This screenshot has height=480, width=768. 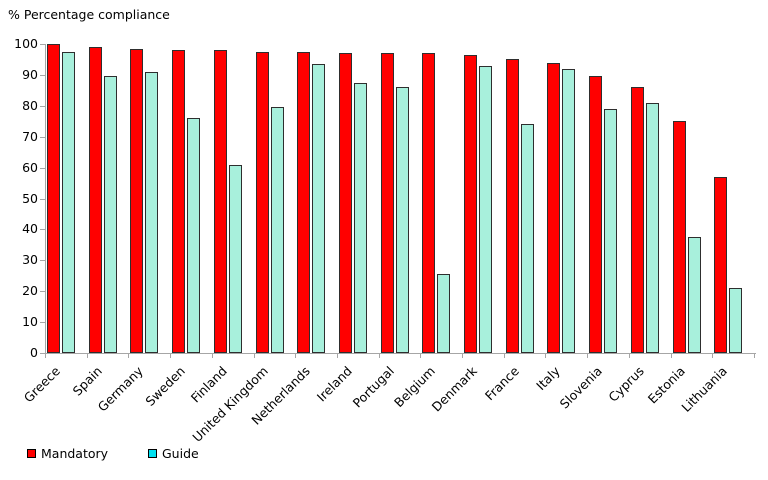 I want to click on bar-mandatory-lithuania, so click(x=720, y=265).